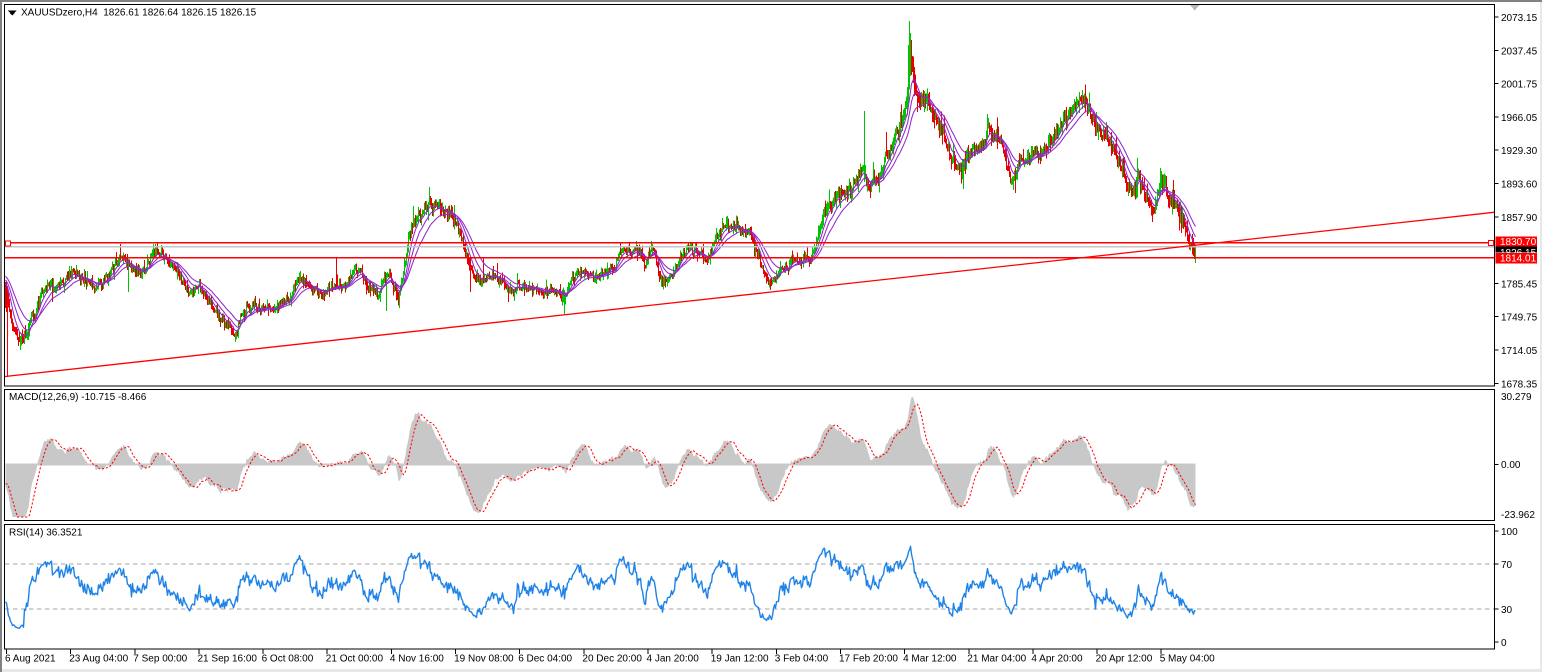 This screenshot has width=1542, height=672. I want to click on svg-text: 1857.90, so click(1519, 218).